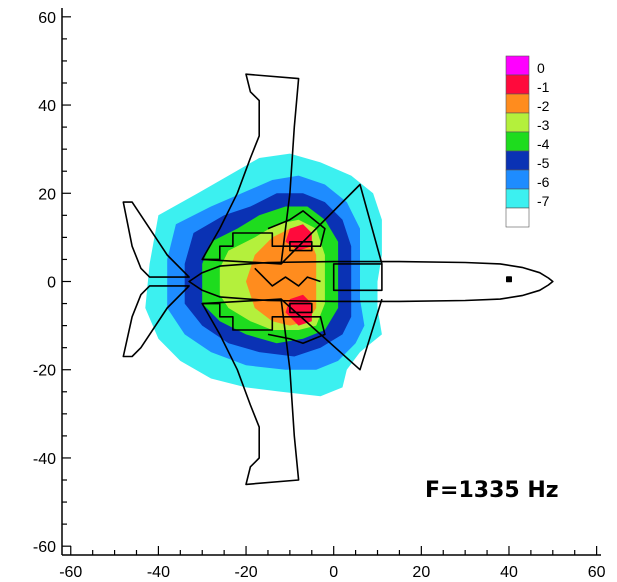 This screenshot has width=617, height=582. I want to click on aircraft-nose-mark, so click(509, 279).